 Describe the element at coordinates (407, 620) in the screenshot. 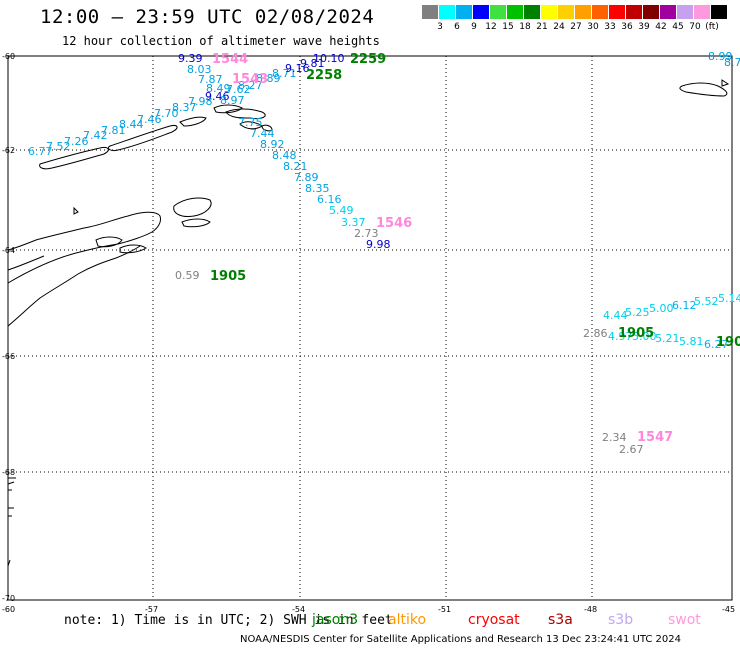

I see `satellite-altiko: altiko` at that location.